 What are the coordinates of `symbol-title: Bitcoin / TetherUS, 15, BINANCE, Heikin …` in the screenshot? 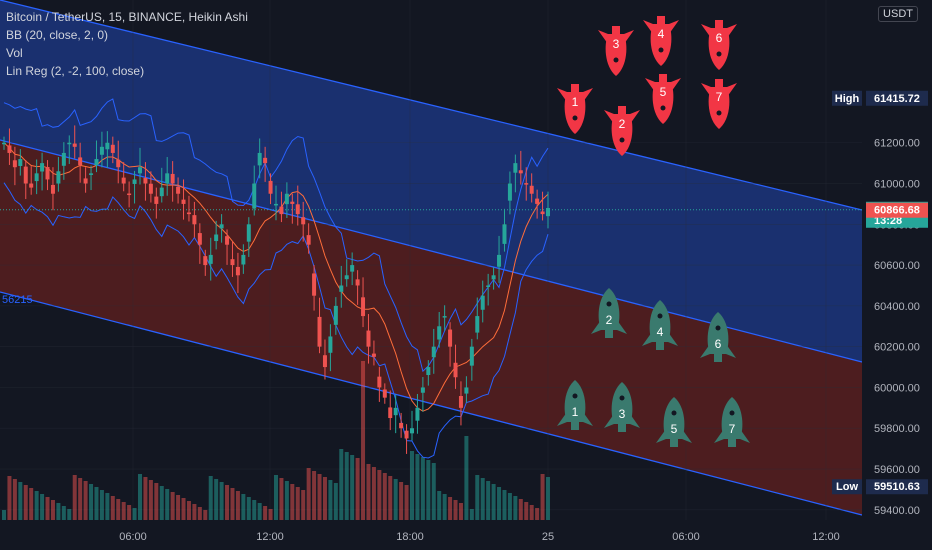 It's located at (127, 17).